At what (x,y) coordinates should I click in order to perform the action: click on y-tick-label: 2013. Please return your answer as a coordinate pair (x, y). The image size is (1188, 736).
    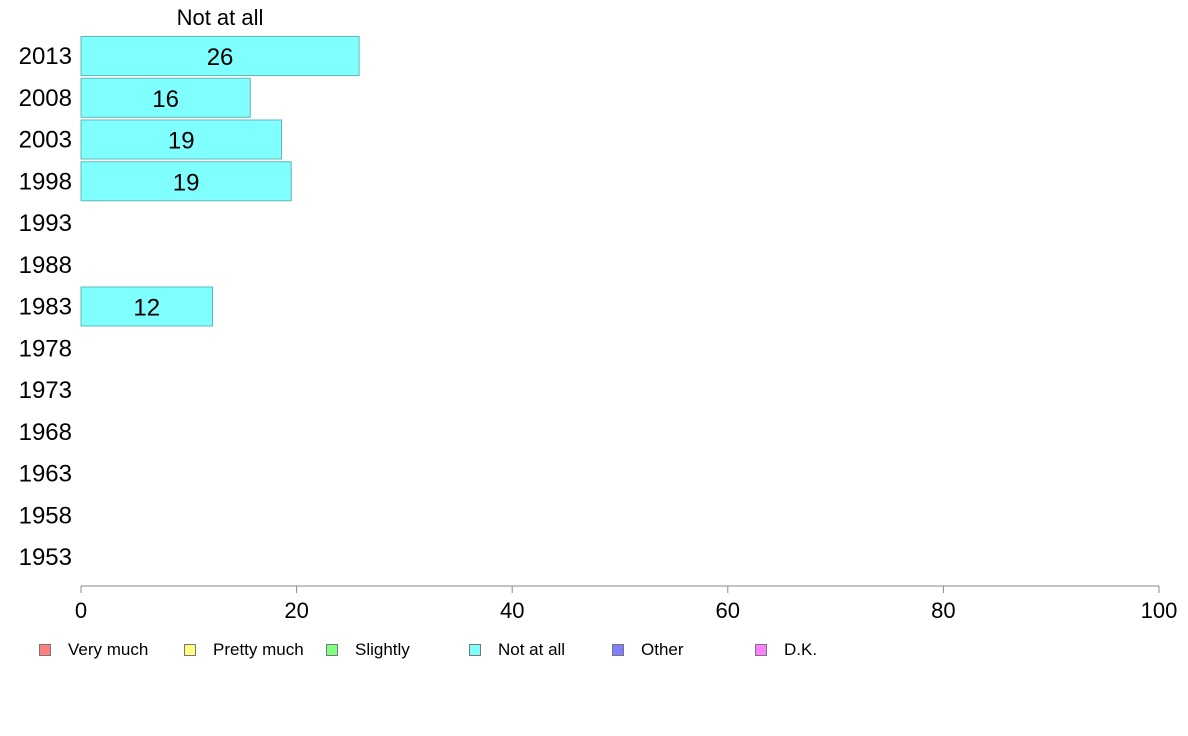
    Looking at the image, I should click on (45, 56).